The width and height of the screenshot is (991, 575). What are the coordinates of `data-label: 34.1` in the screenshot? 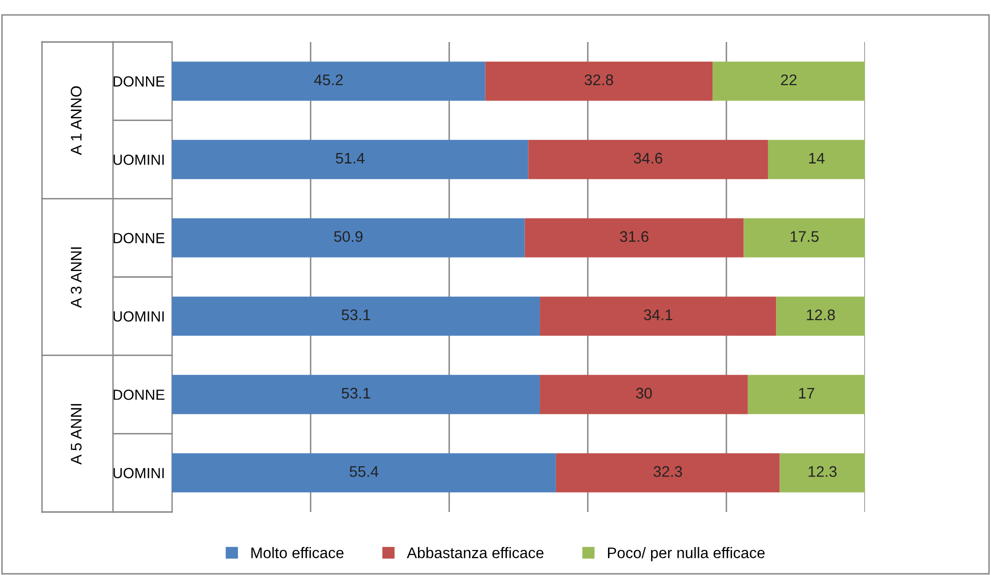 It's located at (658, 314).